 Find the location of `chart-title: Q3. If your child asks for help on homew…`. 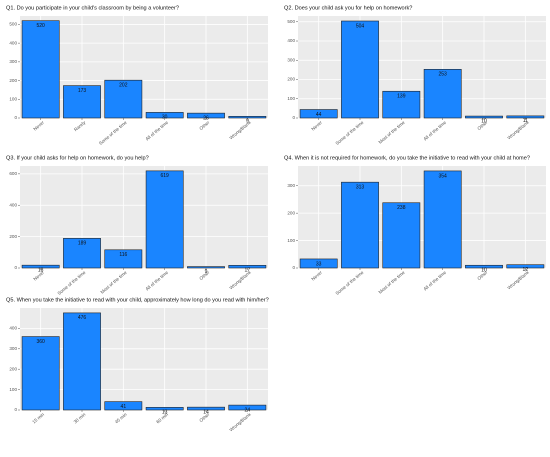

chart-title: Q3. If your child asks for help on homew… is located at coordinates (77, 158).